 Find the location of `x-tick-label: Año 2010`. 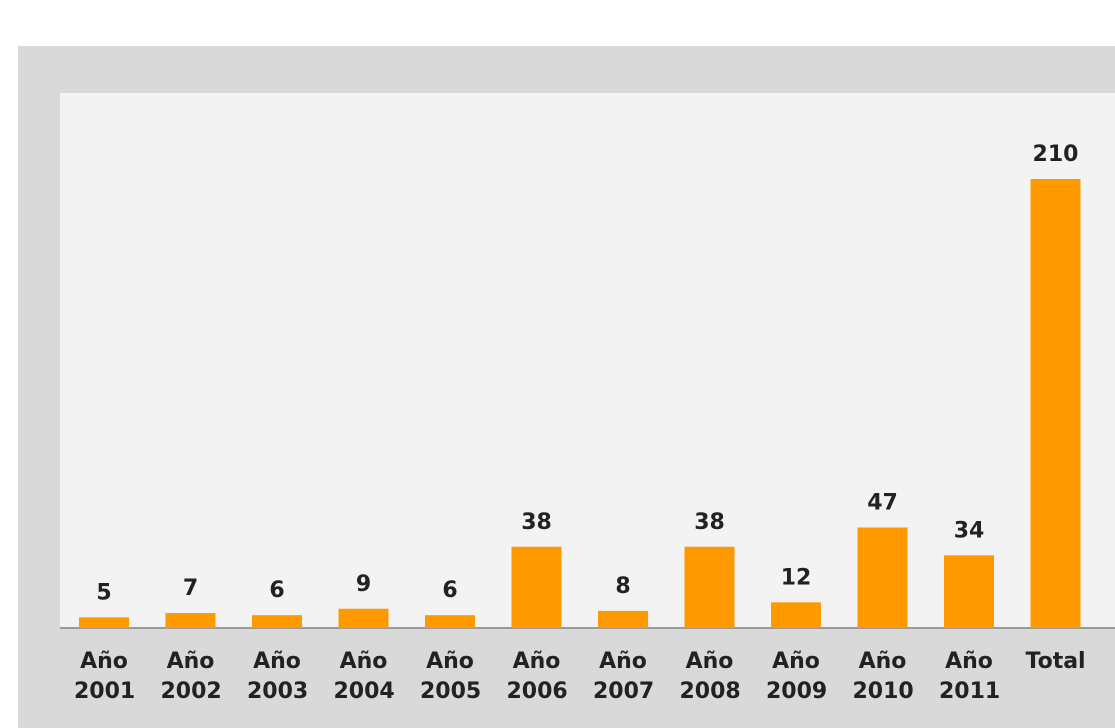

x-tick-label: Año 2010 is located at coordinates (883, 676).